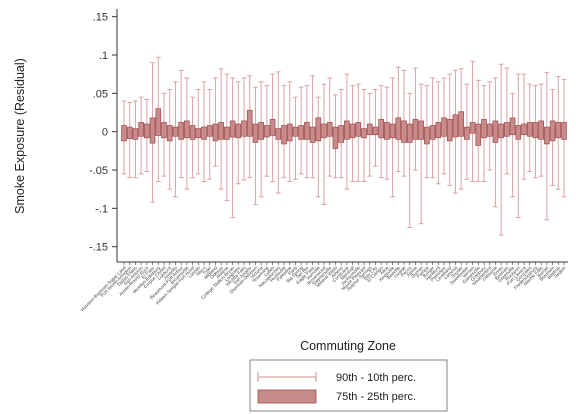 The height and width of the screenshot is (414, 576). I want to click on y-tick-label: .05, so click(100, 94).